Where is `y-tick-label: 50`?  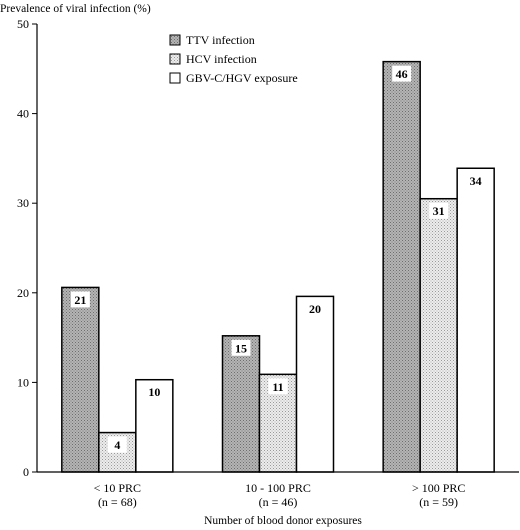 y-tick-label: 50 is located at coordinates (23, 24).